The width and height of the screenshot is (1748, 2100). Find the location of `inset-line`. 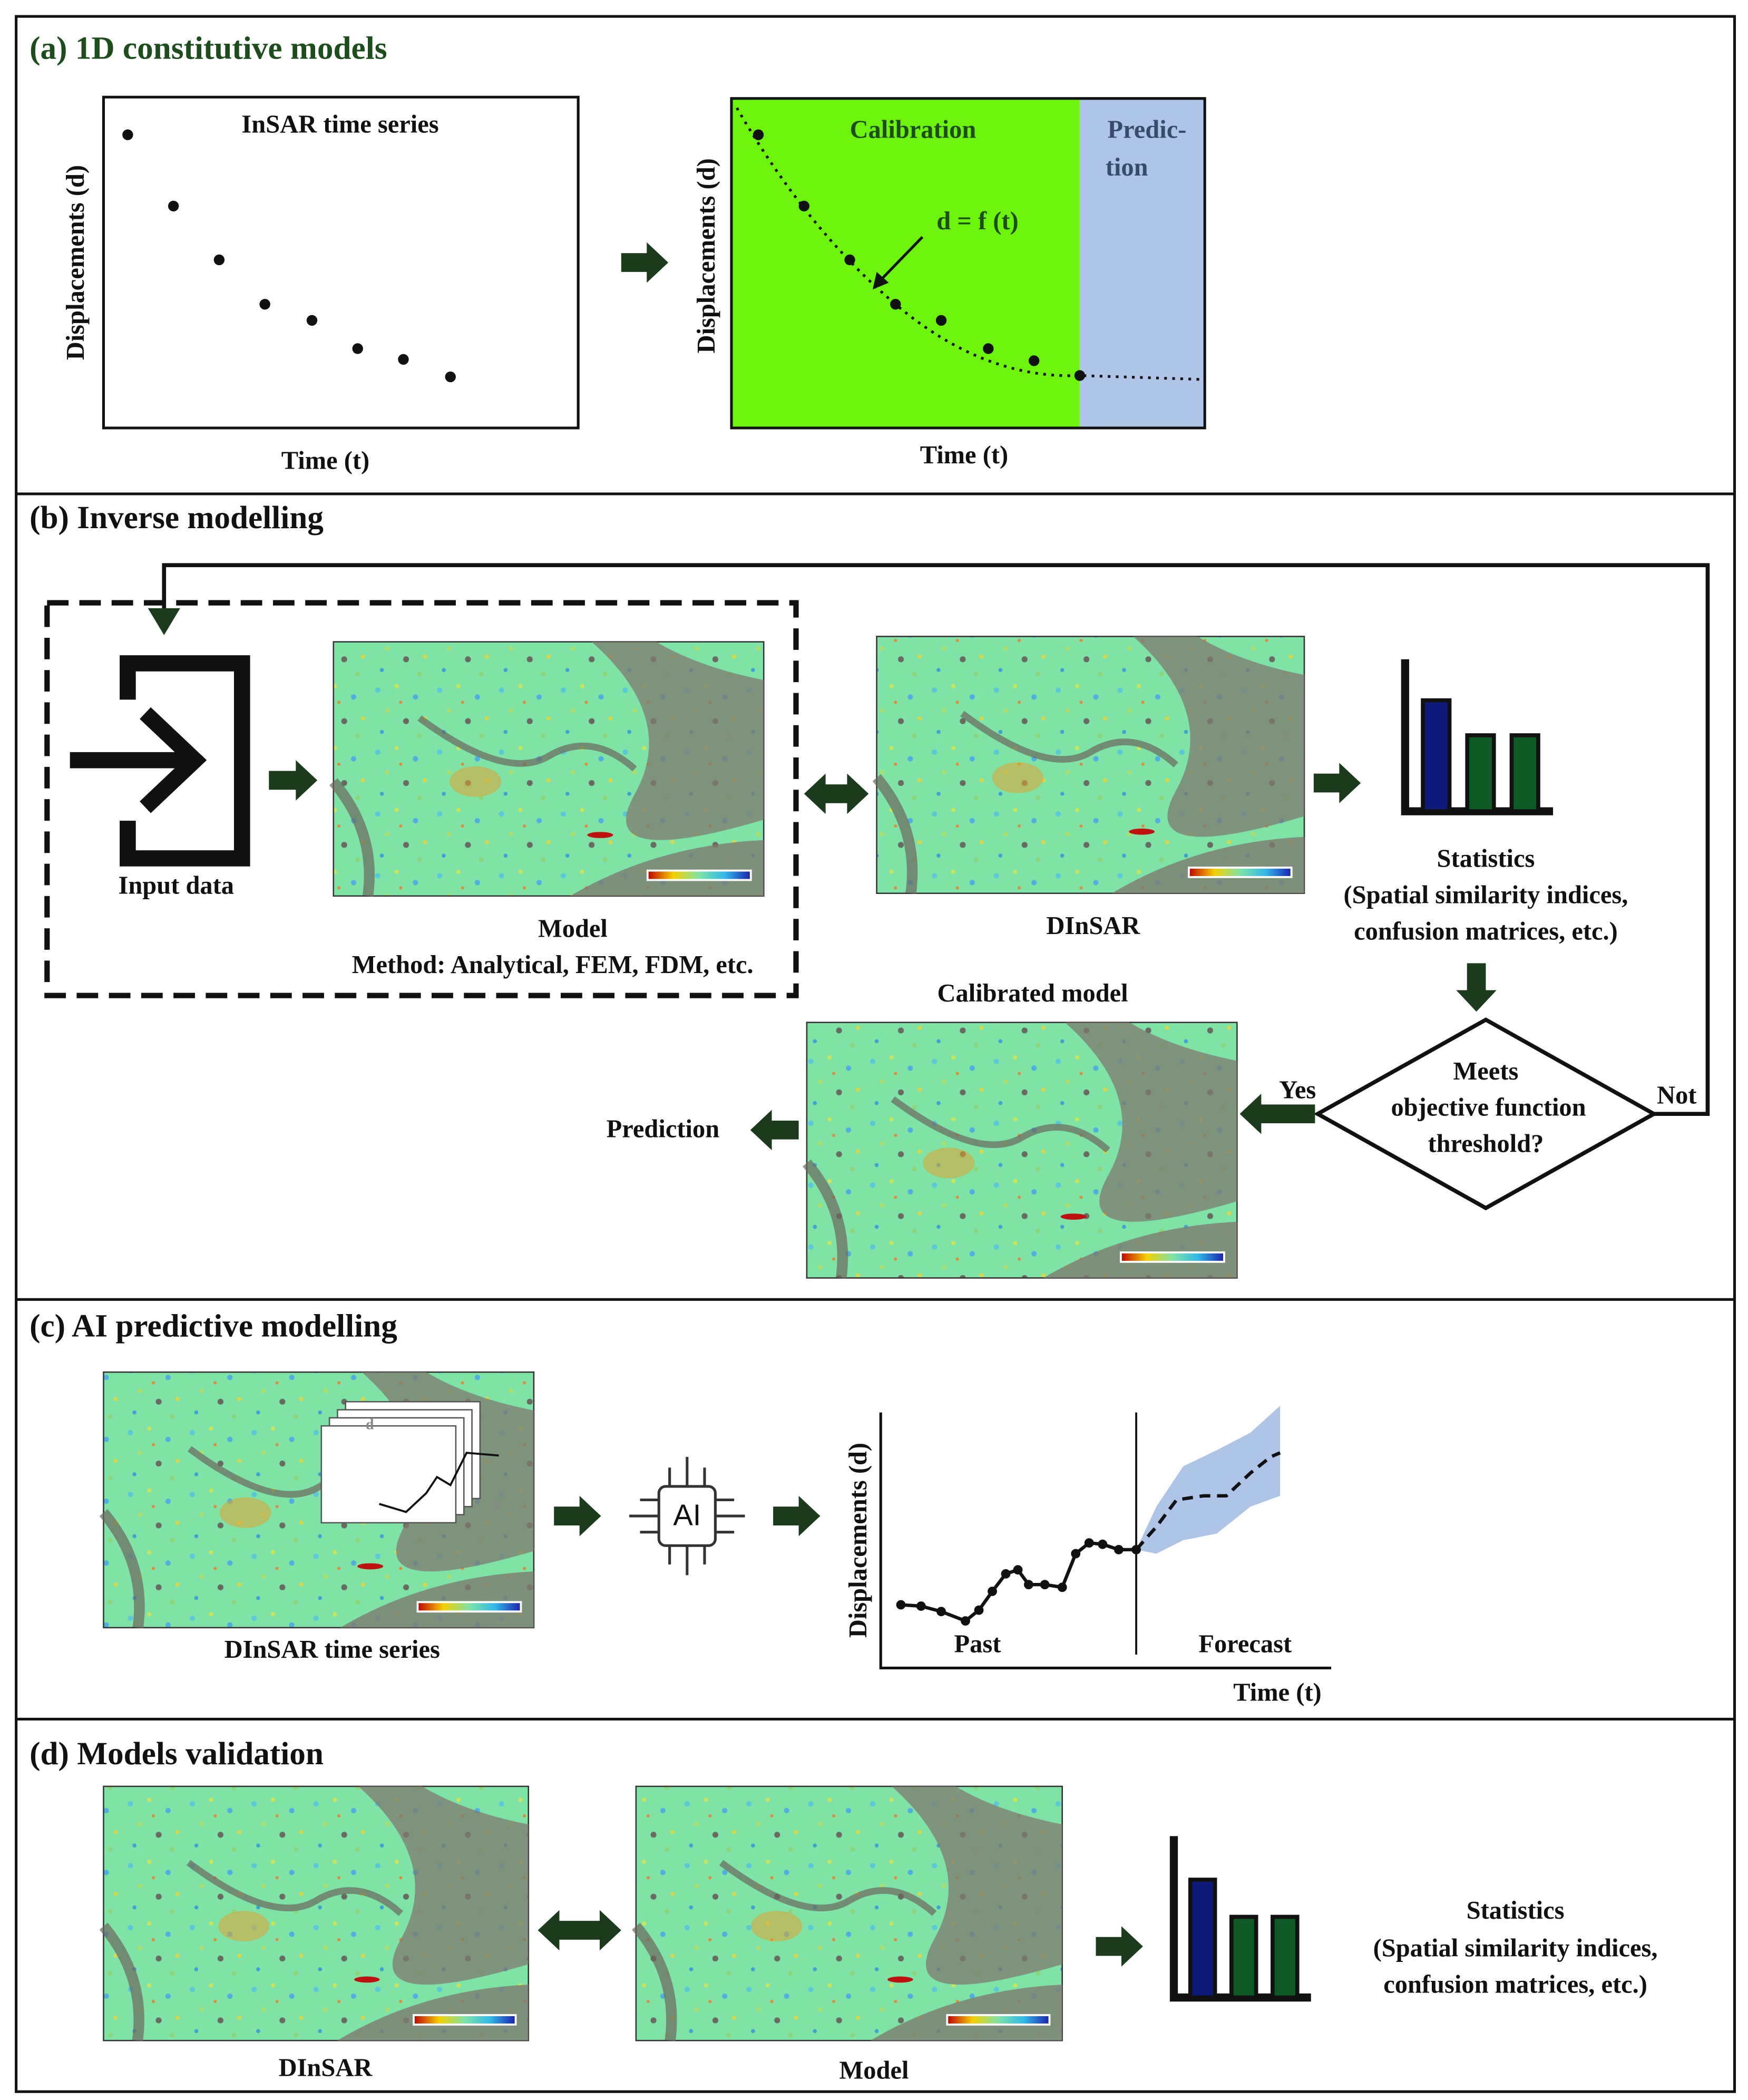

inset-line is located at coordinates (438, 1483).